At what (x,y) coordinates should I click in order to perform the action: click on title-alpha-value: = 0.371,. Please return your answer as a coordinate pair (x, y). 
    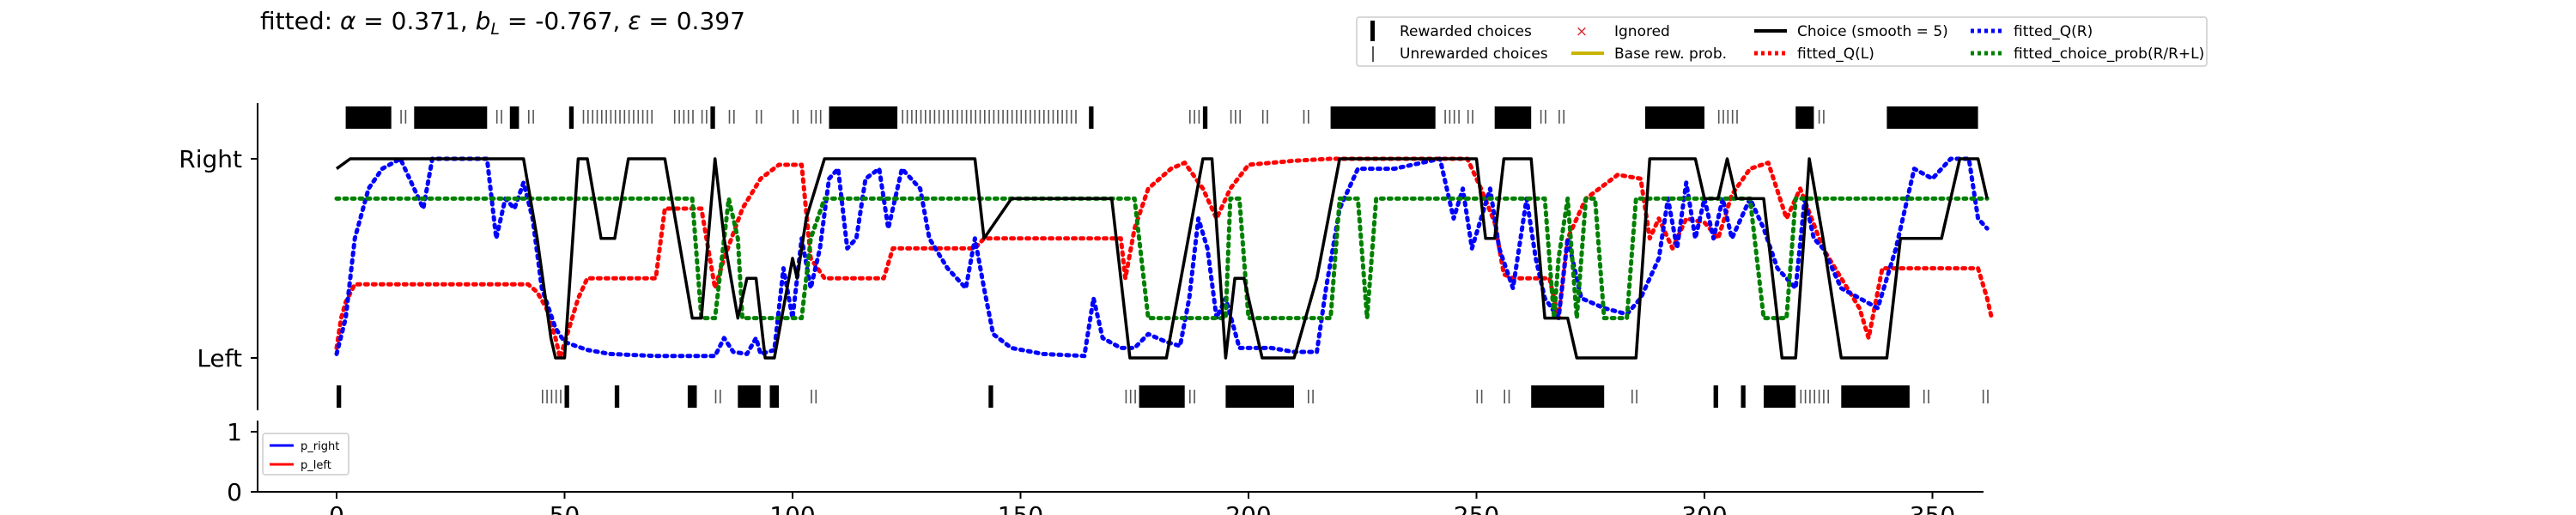
    Looking at the image, I should click on (415, 21).